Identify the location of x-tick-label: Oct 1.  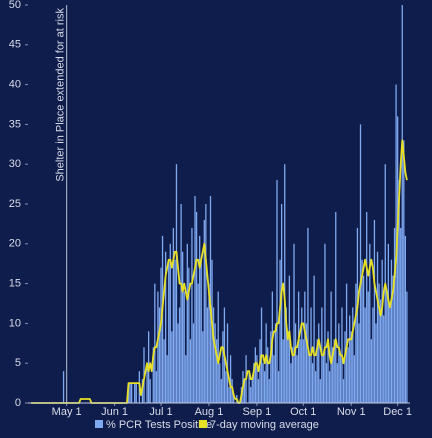
(303, 412).